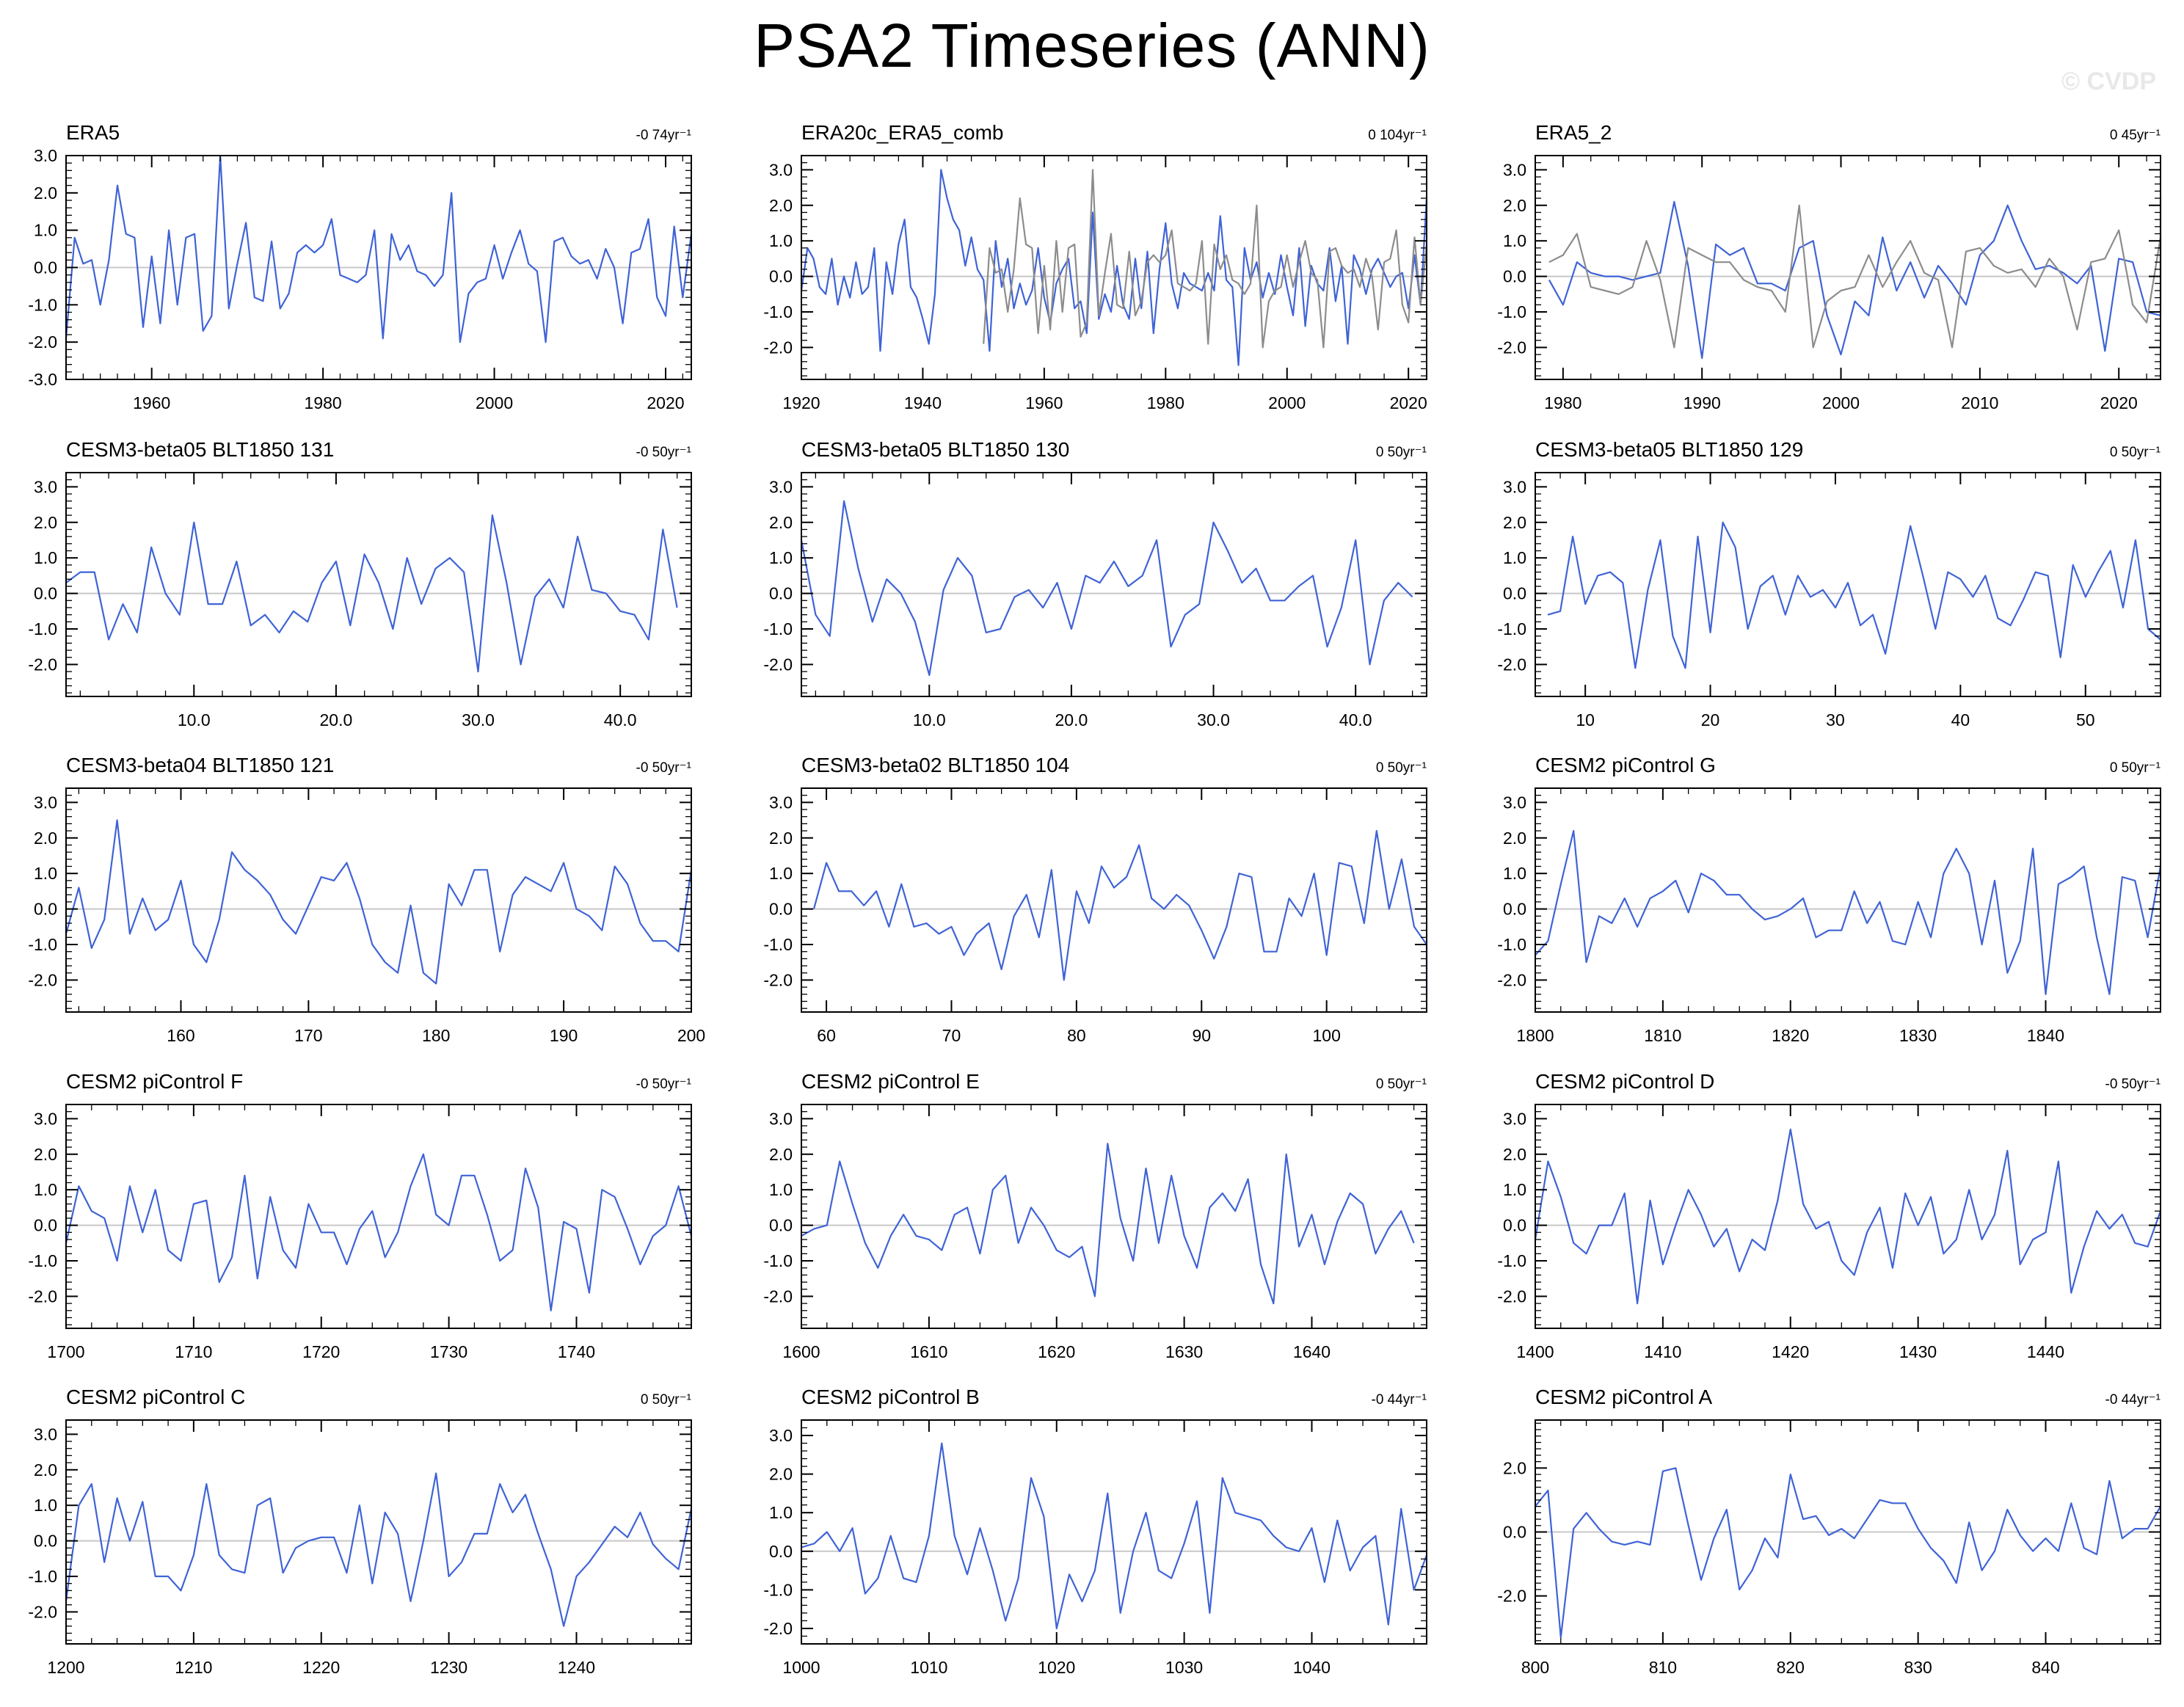  Describe the element at coordinates (2135, 135) in the screenshot. I see `trend-label: 0 45yr⁻¹` at that location.